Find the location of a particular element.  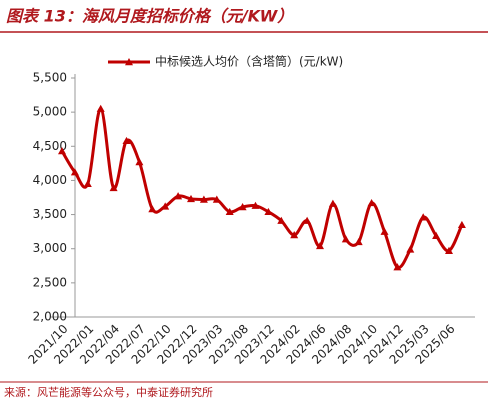

y-tick-label: 5,000 is located at coordinates (50, 112).